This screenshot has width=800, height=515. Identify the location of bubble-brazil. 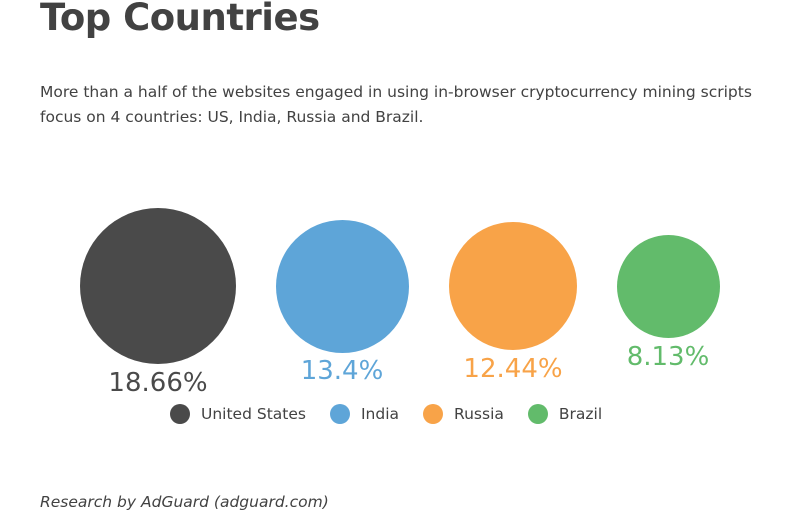
(668, 286).